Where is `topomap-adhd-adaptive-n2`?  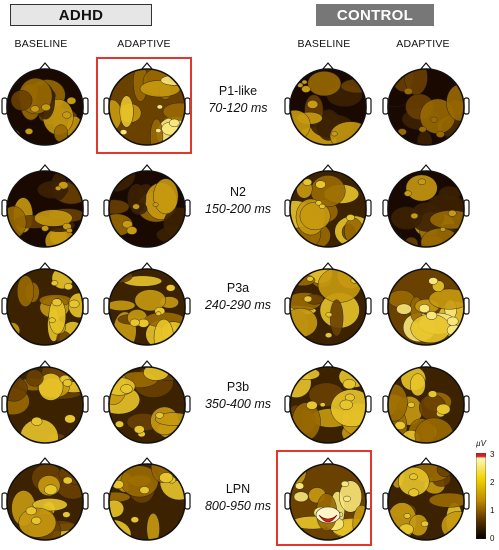 topomap-adhd-adaptive-n2 is located at coordinates (147, 206).